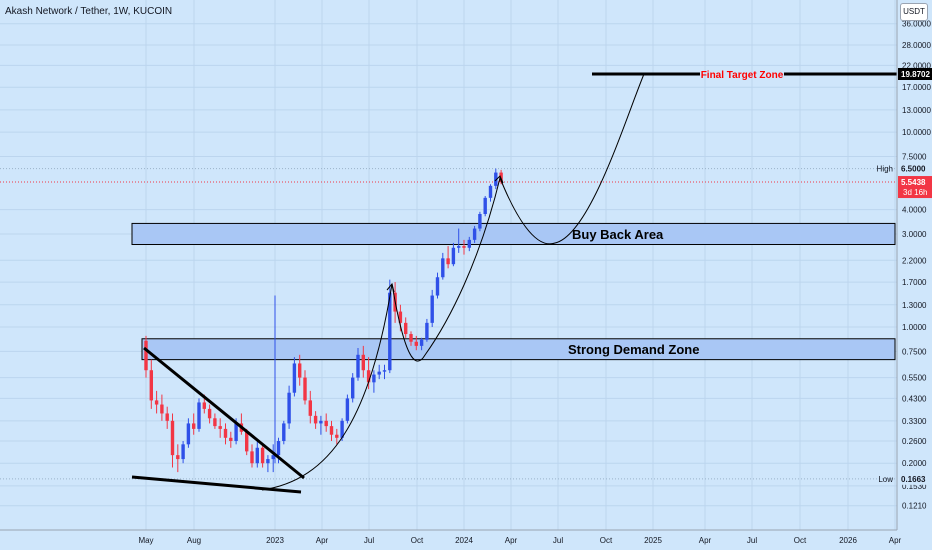 This screenshot has width=932, height=550. Describe the element at coordinates (914, 398) in the screenshot. I see `price-tick-label: 0.4300` at that location.